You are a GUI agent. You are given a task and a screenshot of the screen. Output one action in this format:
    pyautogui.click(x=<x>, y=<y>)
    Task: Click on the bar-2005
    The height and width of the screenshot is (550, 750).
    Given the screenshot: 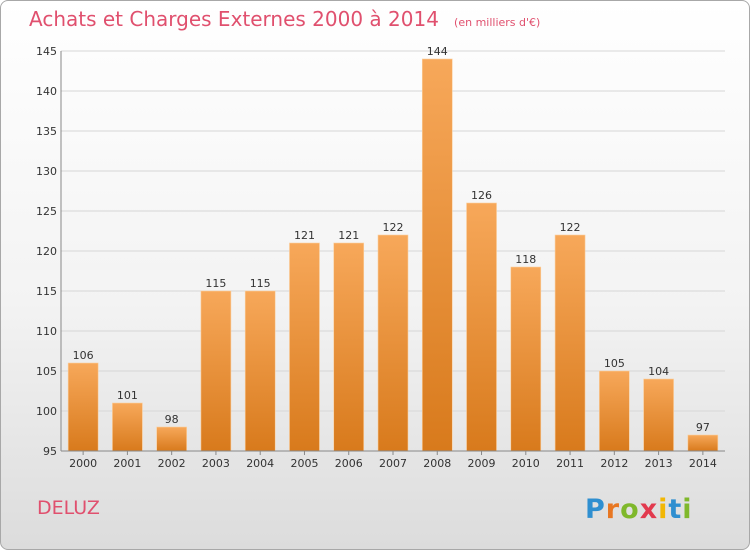 What is the action you would take?
    pyautogui.click(x=304, y=347)
    